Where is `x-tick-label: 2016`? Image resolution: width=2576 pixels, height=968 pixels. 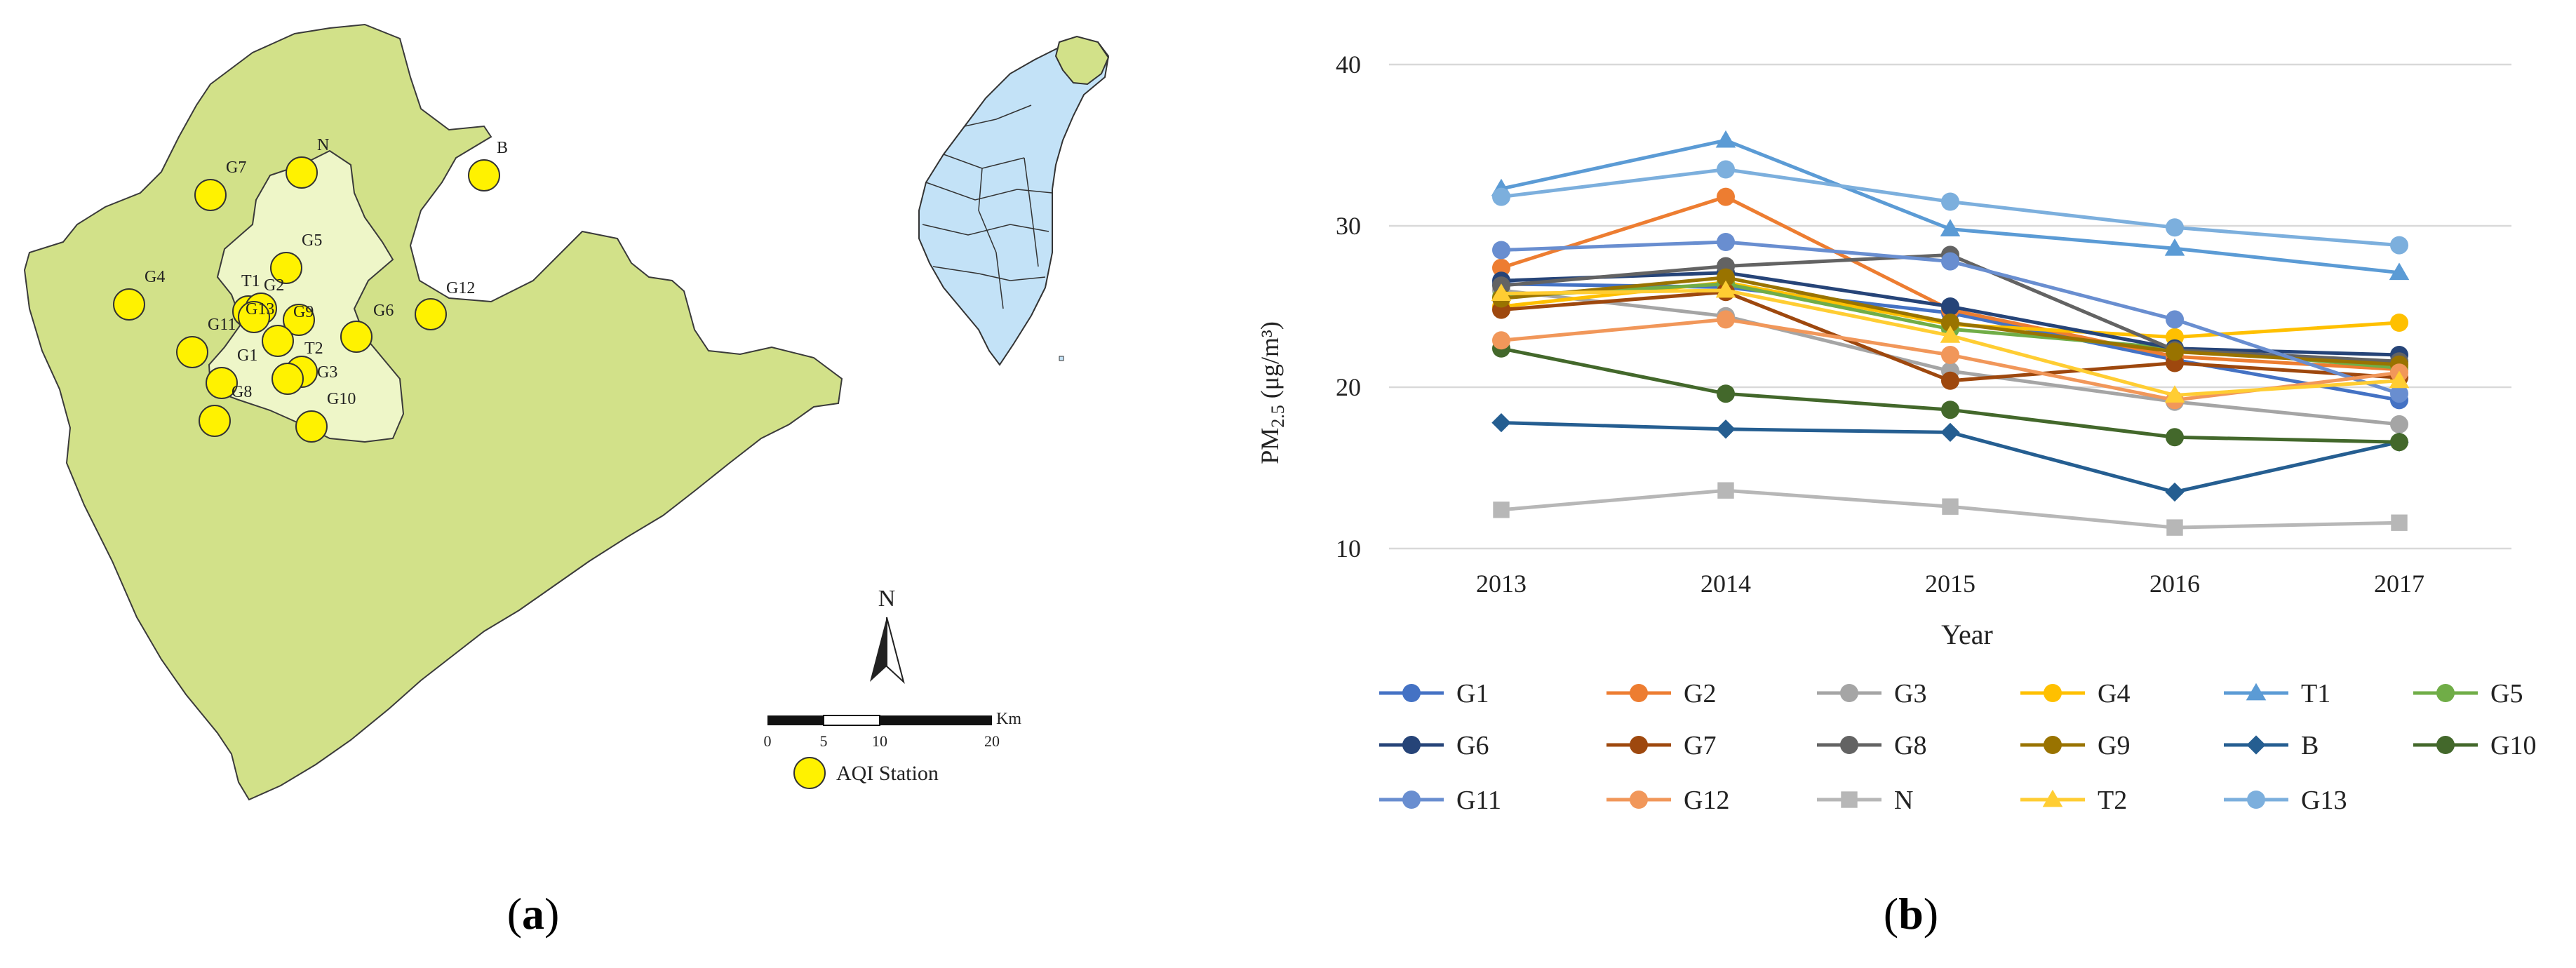 x-tick-label: 2016 is located at coordinates (2174, 584).